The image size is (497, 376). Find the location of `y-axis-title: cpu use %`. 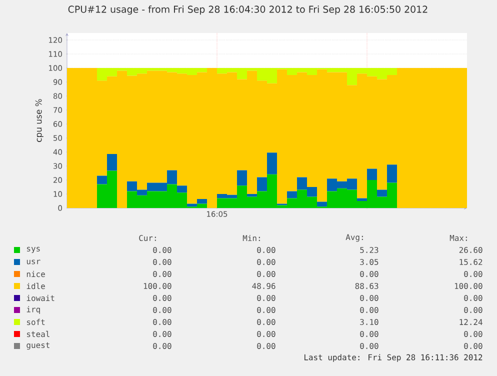

y-axis-title: cpu use % is located at coordinates (39, 120).